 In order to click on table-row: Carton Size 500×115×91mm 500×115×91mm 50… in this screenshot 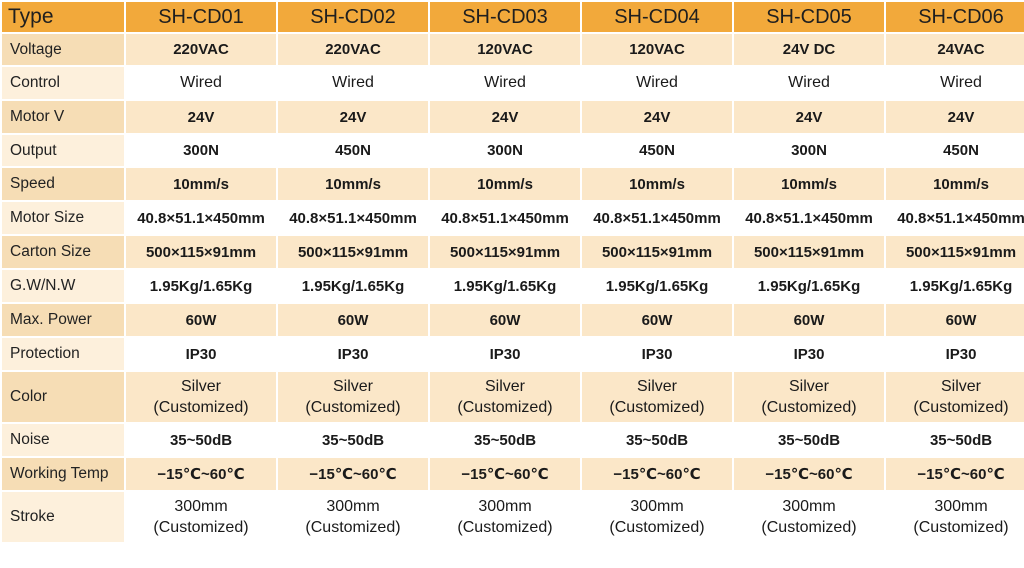, I will do `click(513, 252)`.